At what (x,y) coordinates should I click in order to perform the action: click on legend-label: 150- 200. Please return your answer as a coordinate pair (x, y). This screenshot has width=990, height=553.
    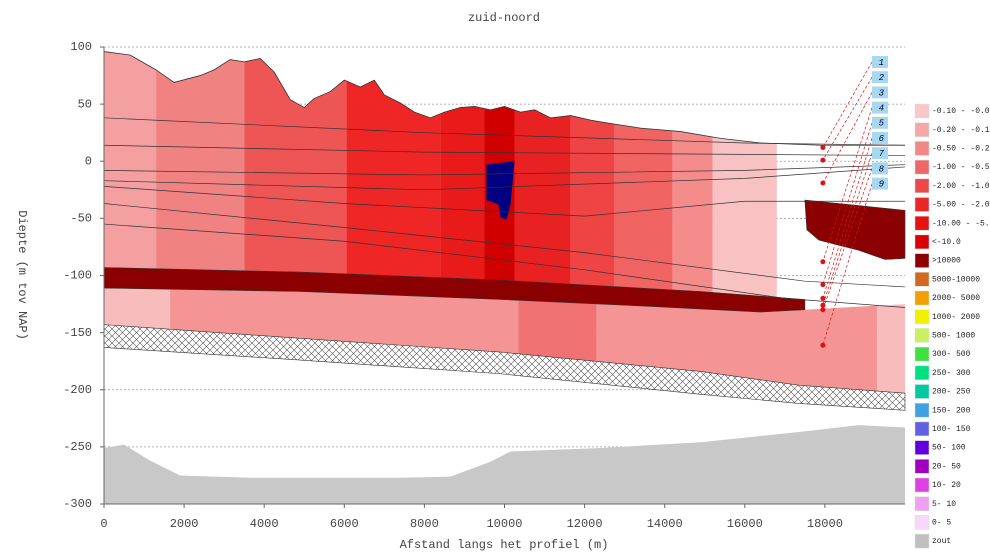
    Looking at the image, I should click on (951, 410).